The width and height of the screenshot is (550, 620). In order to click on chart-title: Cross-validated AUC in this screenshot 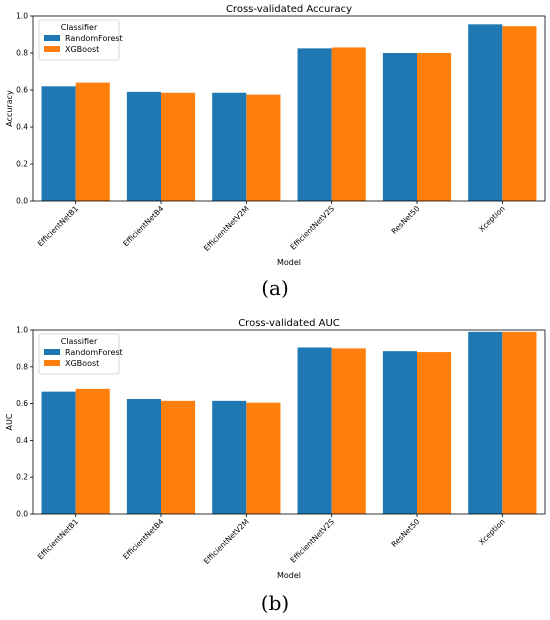, I will do `click(289, 323)`.